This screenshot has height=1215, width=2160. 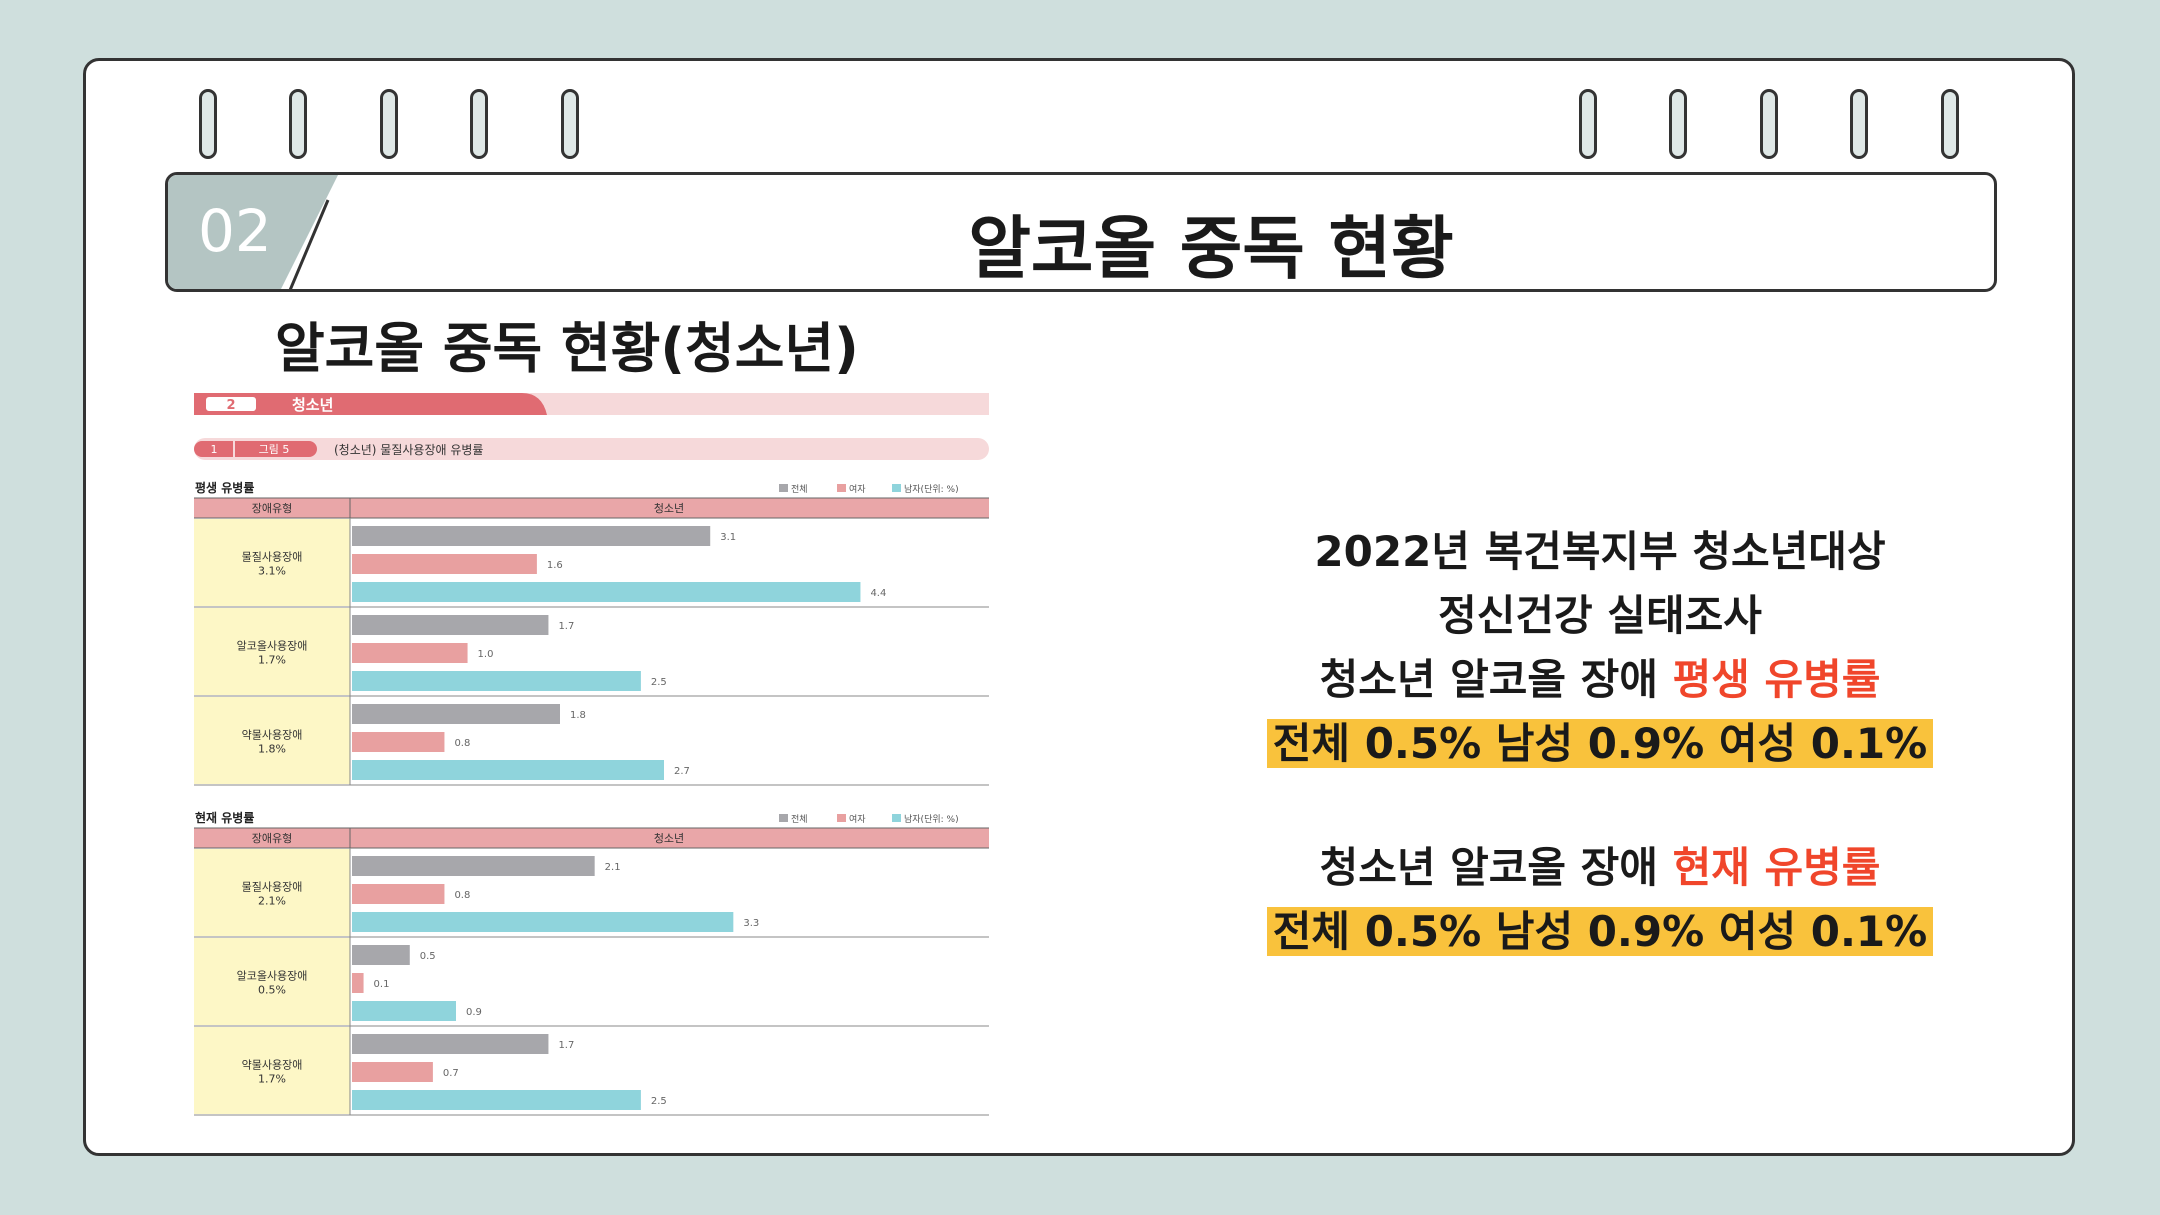 I want to click on section-banner, so click(x=370, y=404).